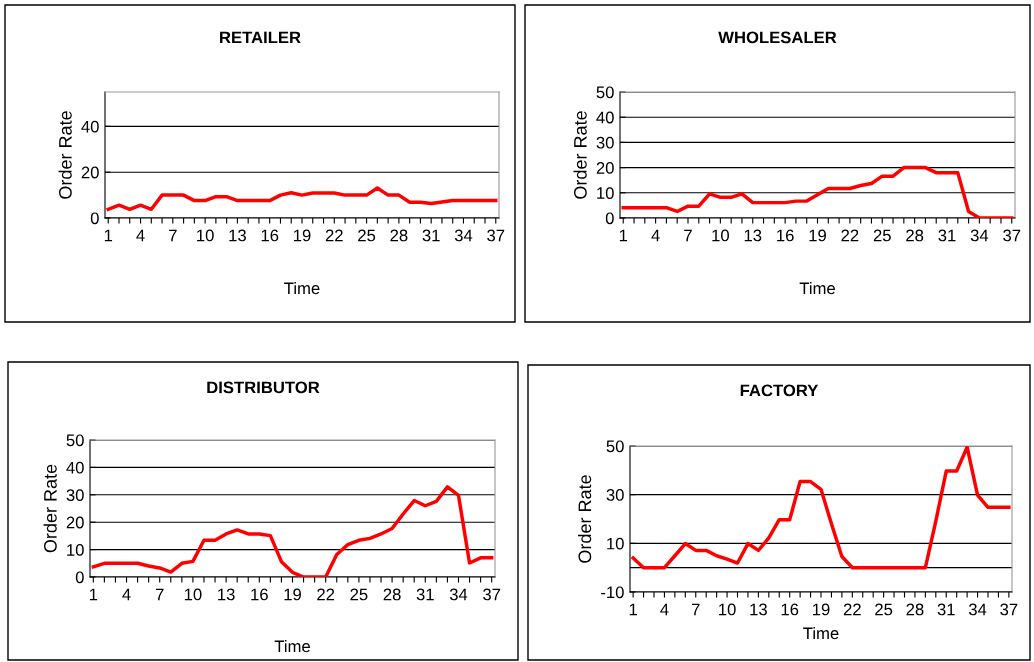  Describe the element at coordinates (263, 387) in the screenshot. I see `chart-title: DISTRIBUTOR` at that location.